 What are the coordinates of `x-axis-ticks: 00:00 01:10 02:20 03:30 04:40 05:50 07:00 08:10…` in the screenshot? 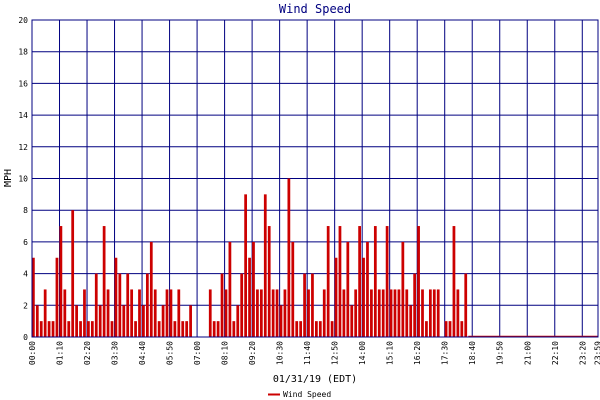 It's located at (314, 353).